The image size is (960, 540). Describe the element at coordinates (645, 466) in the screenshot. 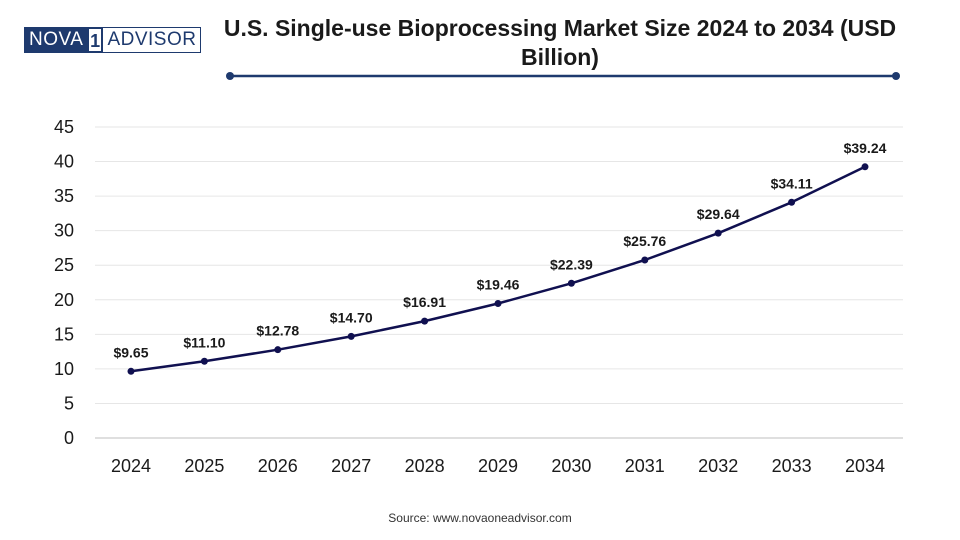

I see `x-tick-label-2031: 2031` at that location.